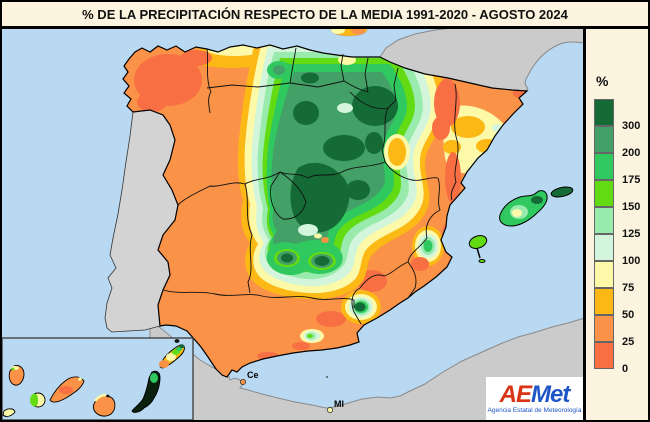 This screenshot has height=422, width=650. What do you see at coordinates (631, 180) in the screenshot?
I see `legend-label: 175` at bounding box center [631, 180].